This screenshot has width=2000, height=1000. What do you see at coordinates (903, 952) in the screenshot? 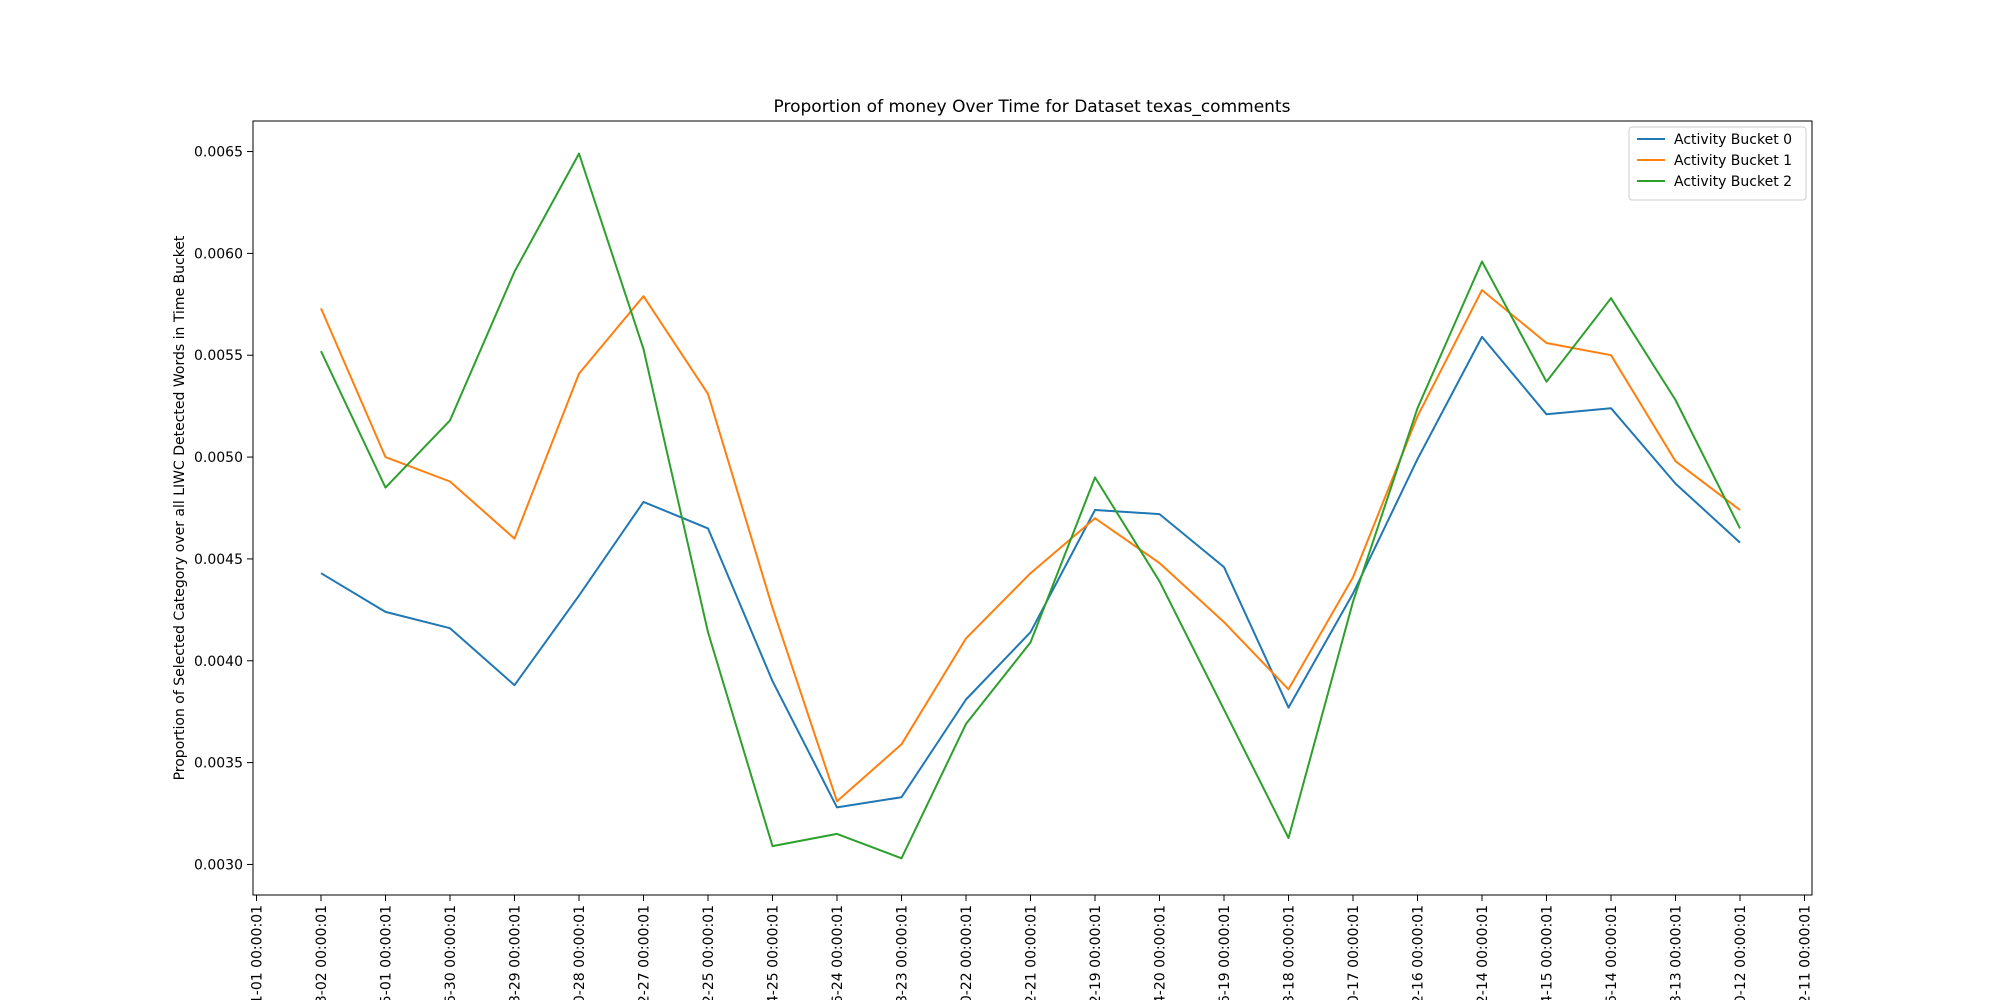
I see `x-tick-label: 8-23 00:00:01` at bounding box center [903, 952].